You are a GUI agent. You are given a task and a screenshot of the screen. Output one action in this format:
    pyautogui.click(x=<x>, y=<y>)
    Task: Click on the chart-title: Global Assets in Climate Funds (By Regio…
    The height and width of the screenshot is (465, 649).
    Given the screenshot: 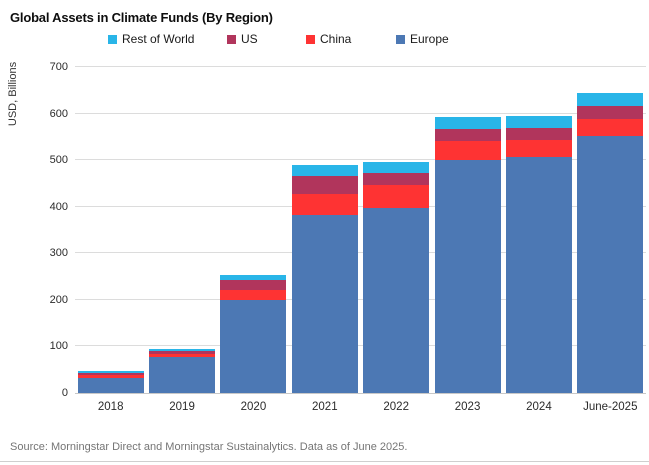 What is the action you would take?
    pyautogui.click(x=141, y=17)
    